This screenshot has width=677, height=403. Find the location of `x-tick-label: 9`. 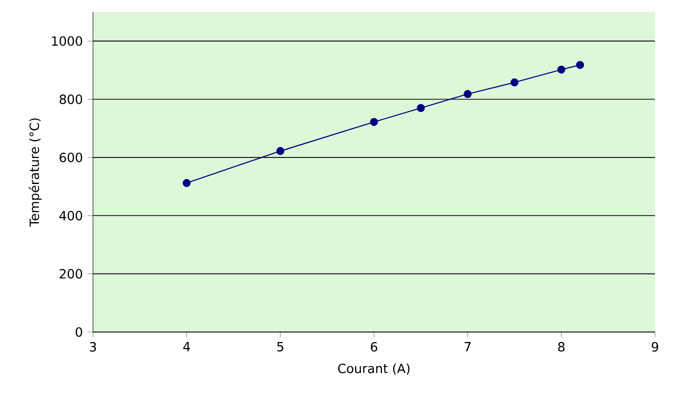

x-tick-label: 9 is located at coordinates (655, 347).